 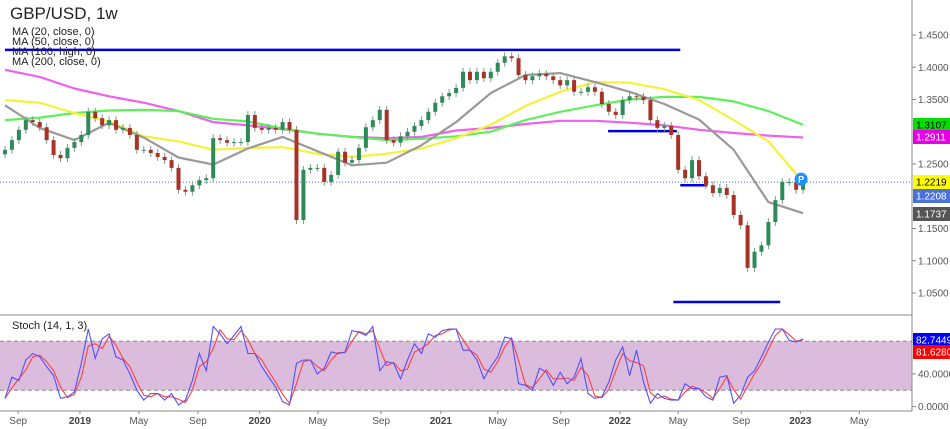 What do you see at coordinates (800, 421) in the screenshot?
I see `time-tick-label: 2023` at bounding box center [800, 421].